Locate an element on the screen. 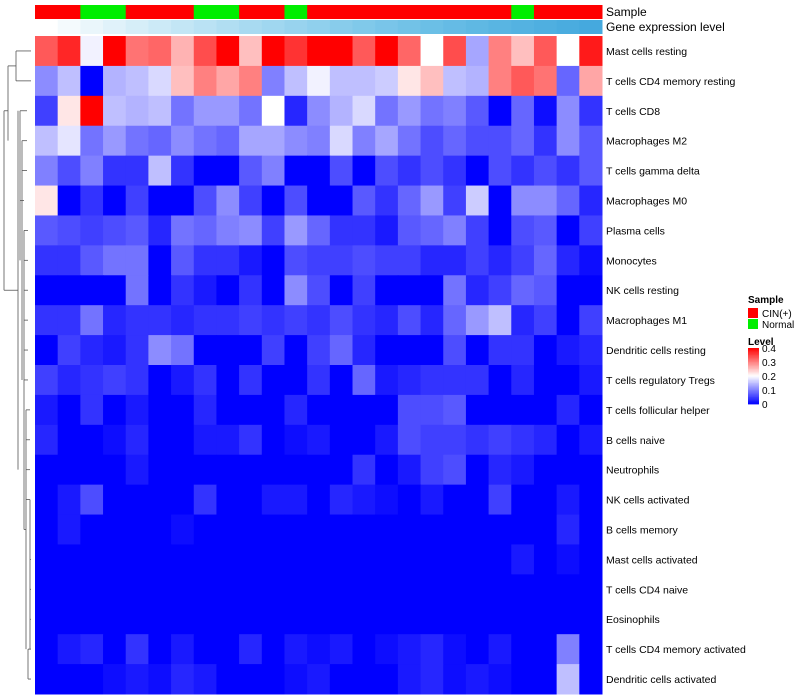 Image resolution: width=800 pixels, height=700 pixels. row-label: T cells CD4 memory activated is located at coordinates (676, 650).